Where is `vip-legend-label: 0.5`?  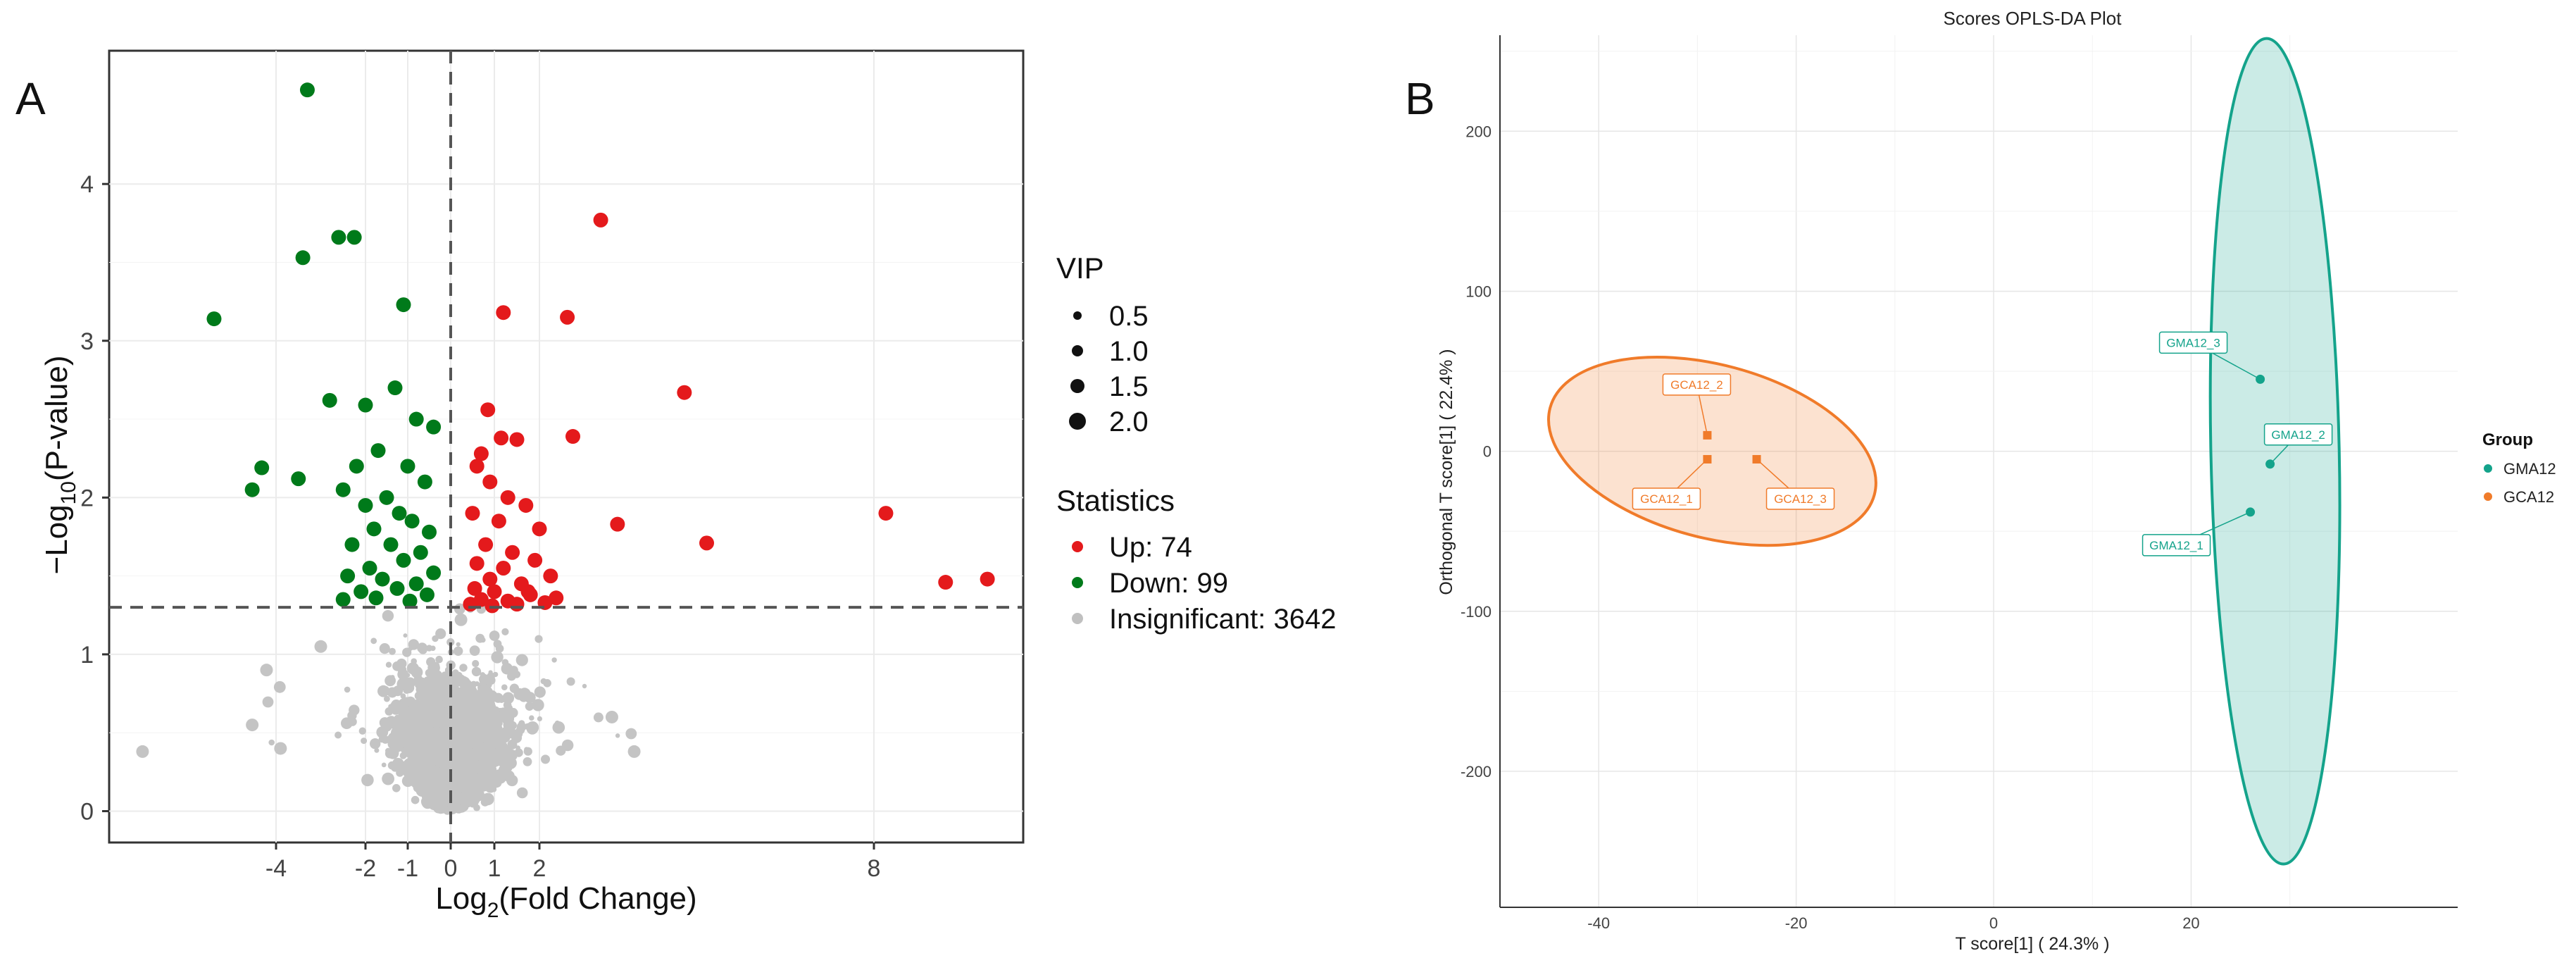
vip-legend-label: 0.5 is located at coordinates (1129, 317).